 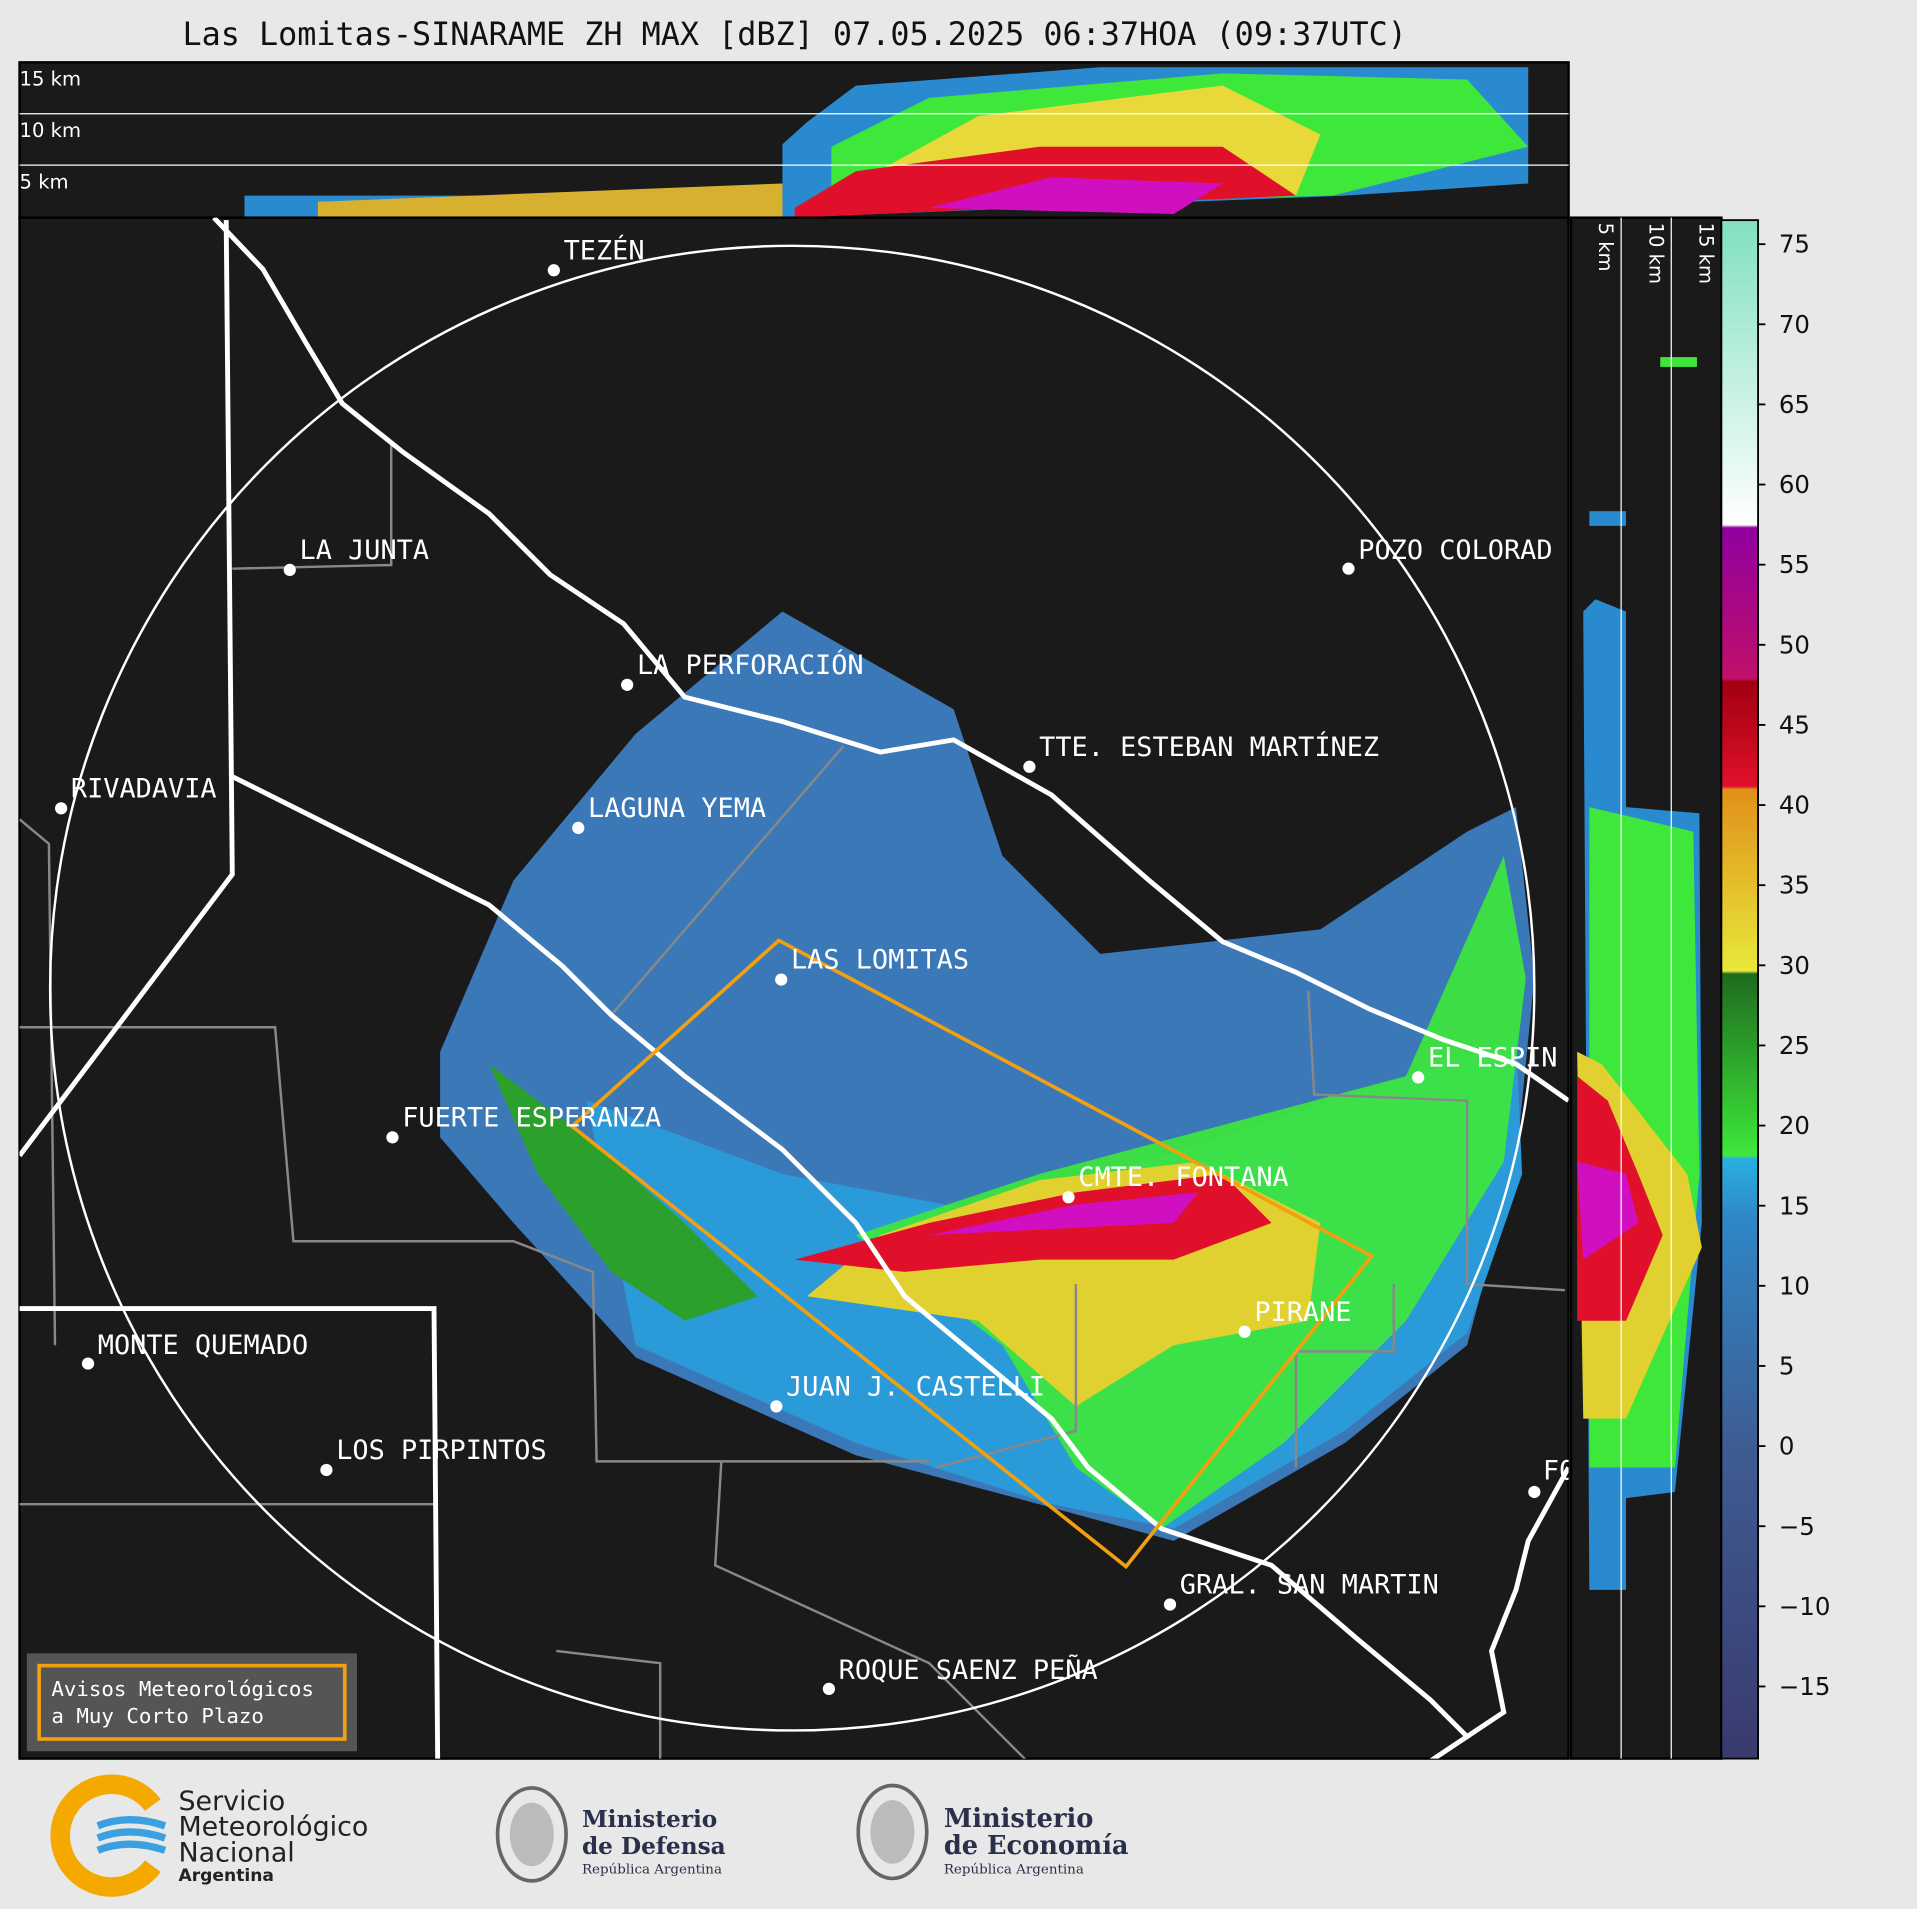 I want to click on colorbar-tick-label: −15, so click(x=1805, y=1686).